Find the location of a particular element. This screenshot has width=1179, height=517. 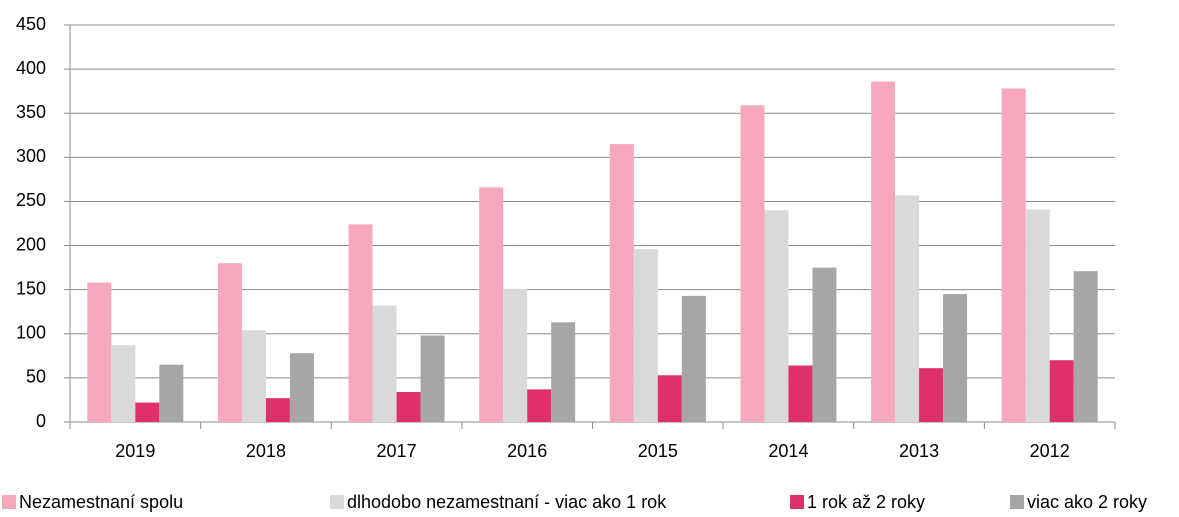

x-tick-label: 2015 is located at coordinates (658, 451).